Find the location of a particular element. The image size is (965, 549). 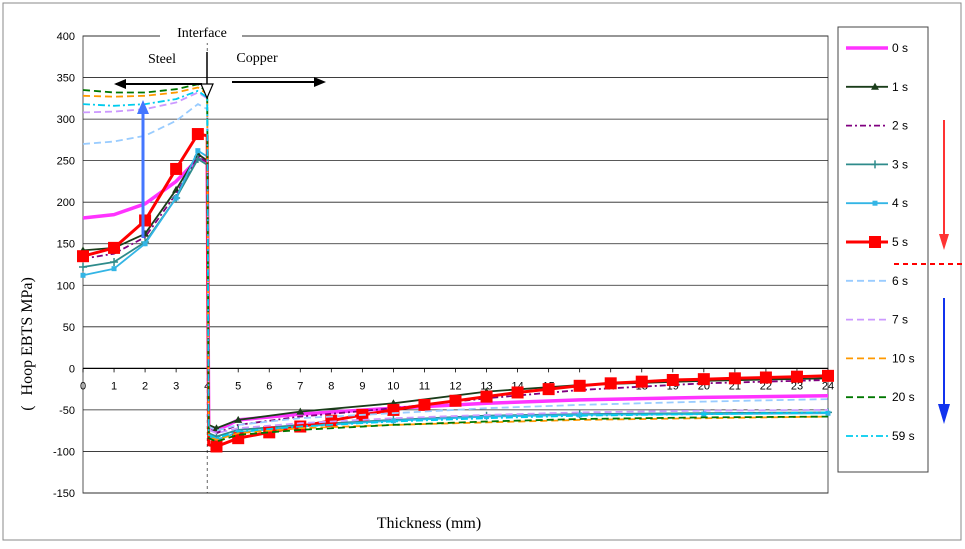

legend-box is located at coordinates (883, 249).